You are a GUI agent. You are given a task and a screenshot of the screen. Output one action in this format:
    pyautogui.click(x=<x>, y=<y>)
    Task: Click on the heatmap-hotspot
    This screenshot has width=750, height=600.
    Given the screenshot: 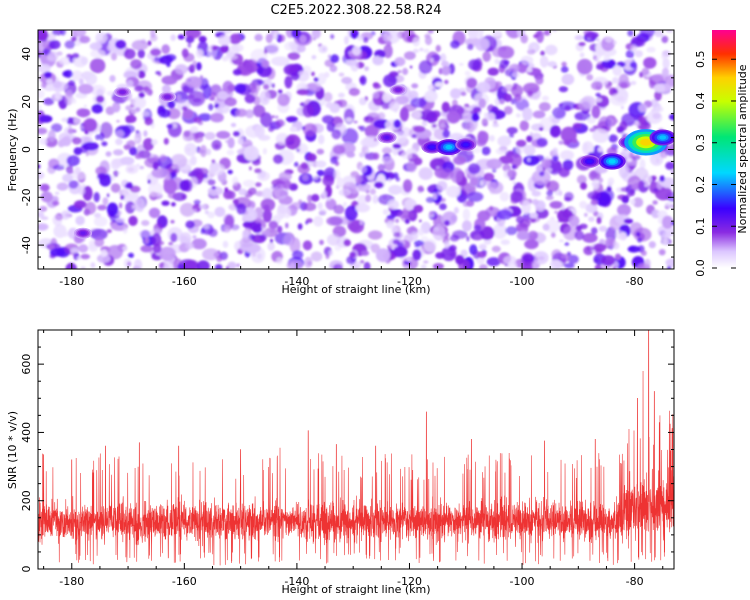 What is the action you would take?
    pyautogui.click(x=387, y=137)
    